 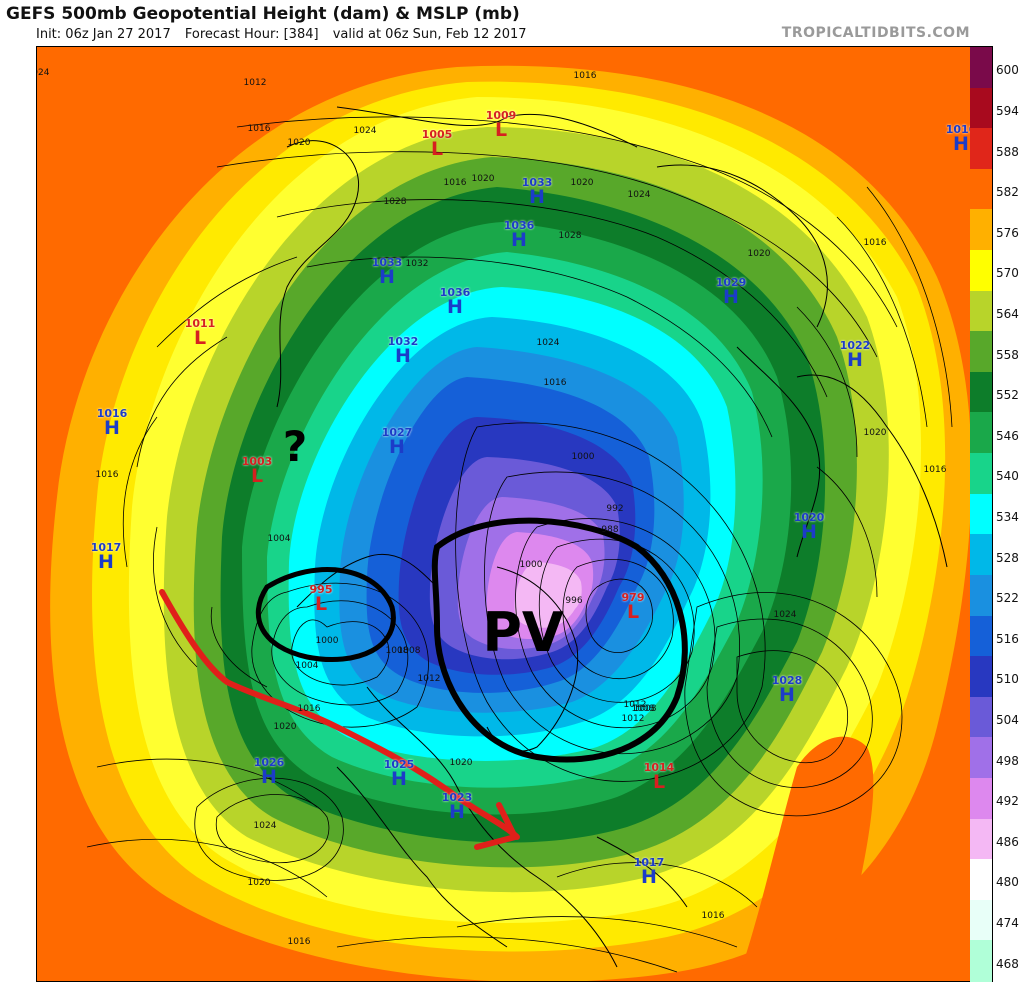 I want to click on pressure-center-high: 1028 H, so click(x=787, y=690).